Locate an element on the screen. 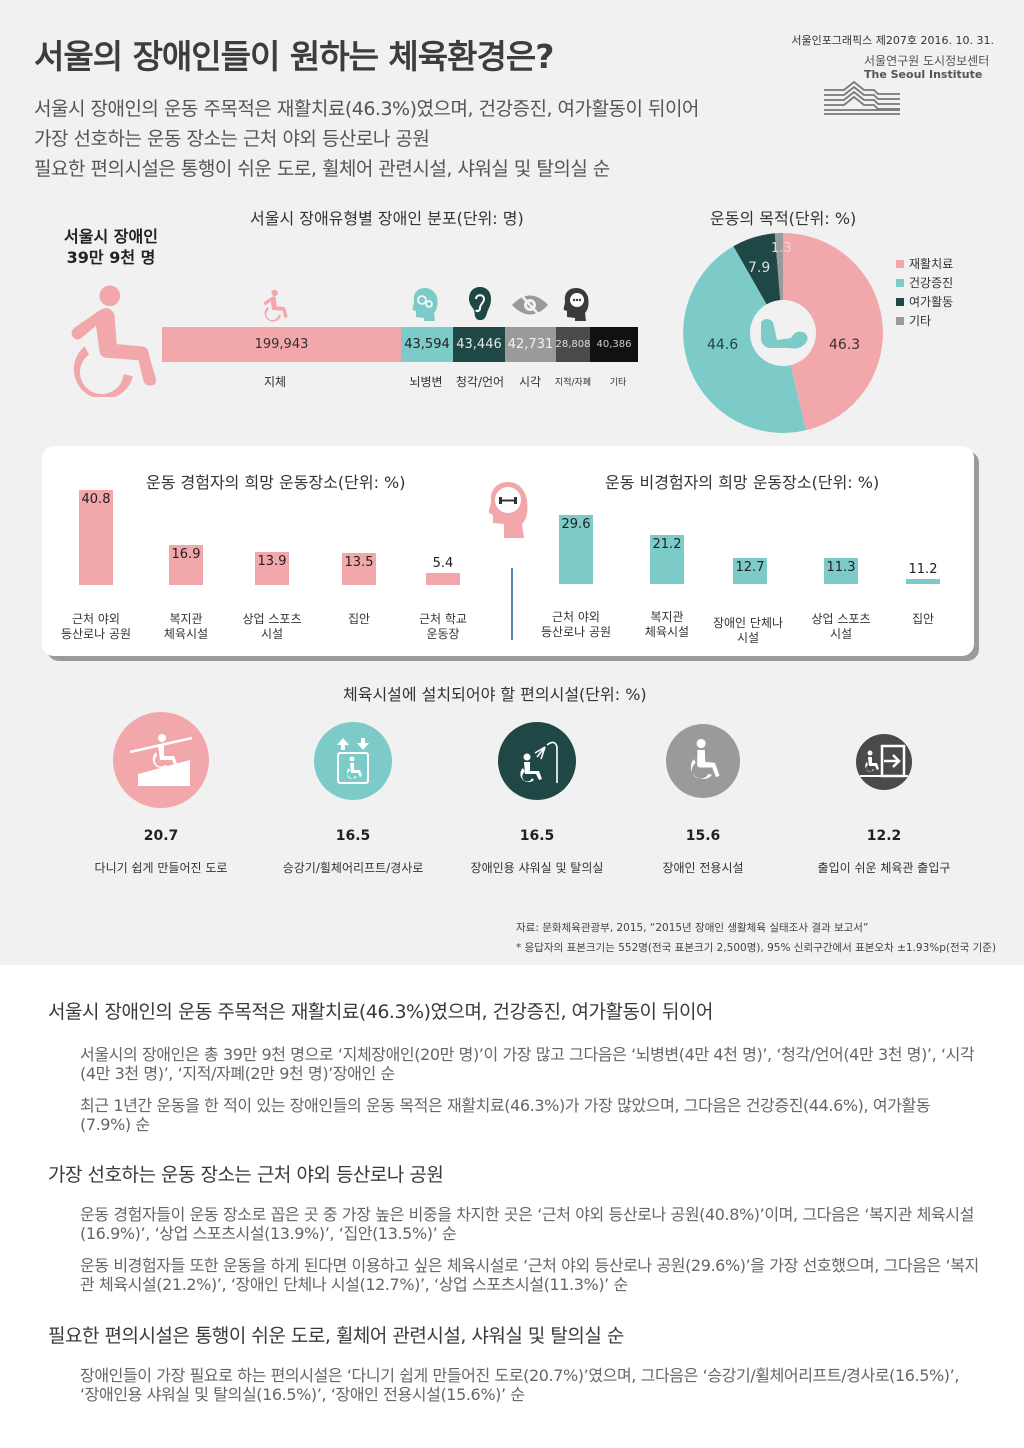 This screenshot has width=1024, height=1448. facility-label: 다니기 쉽게 만들어진 도로 is located at coordinates (161, 868).